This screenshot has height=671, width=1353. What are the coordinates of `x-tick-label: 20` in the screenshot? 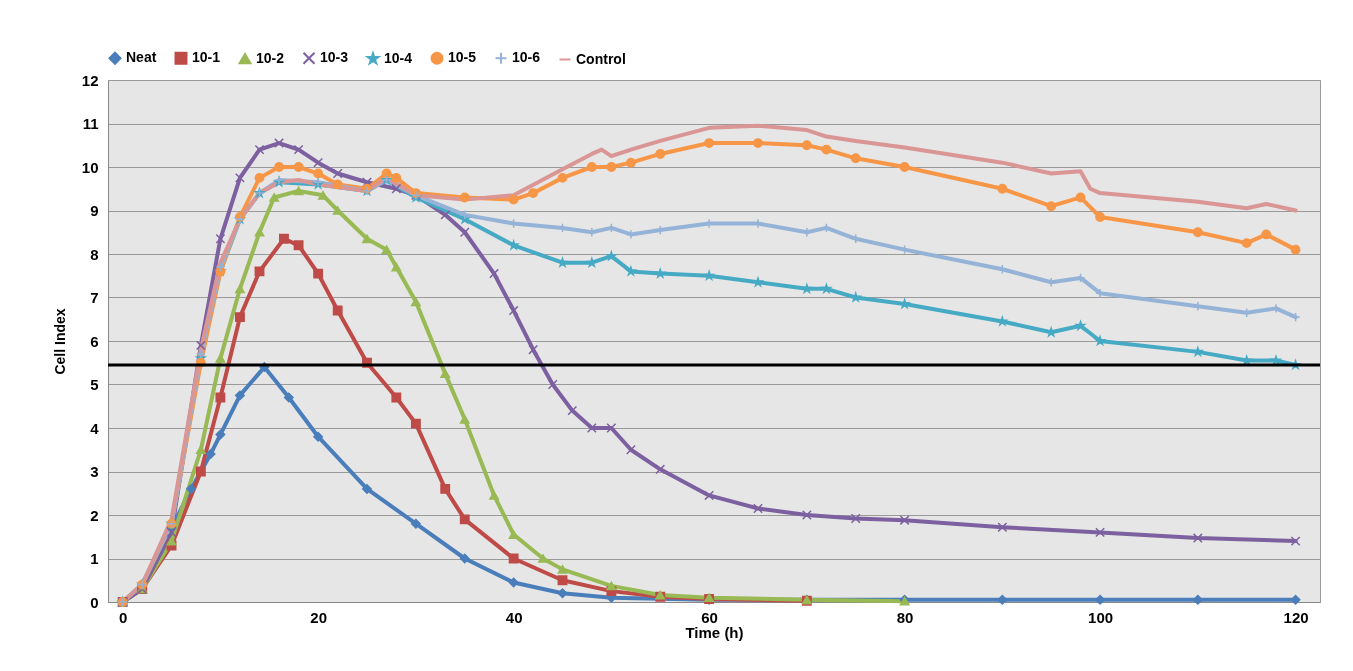 It's located at (318, 617).